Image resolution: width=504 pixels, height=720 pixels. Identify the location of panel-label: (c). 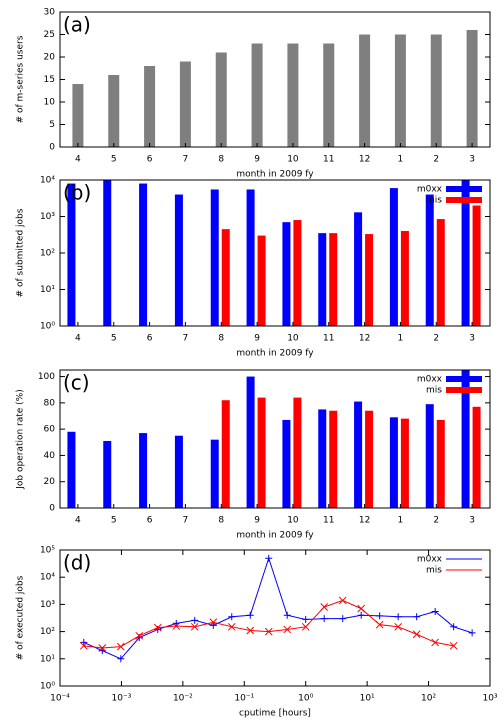
(76, 383).